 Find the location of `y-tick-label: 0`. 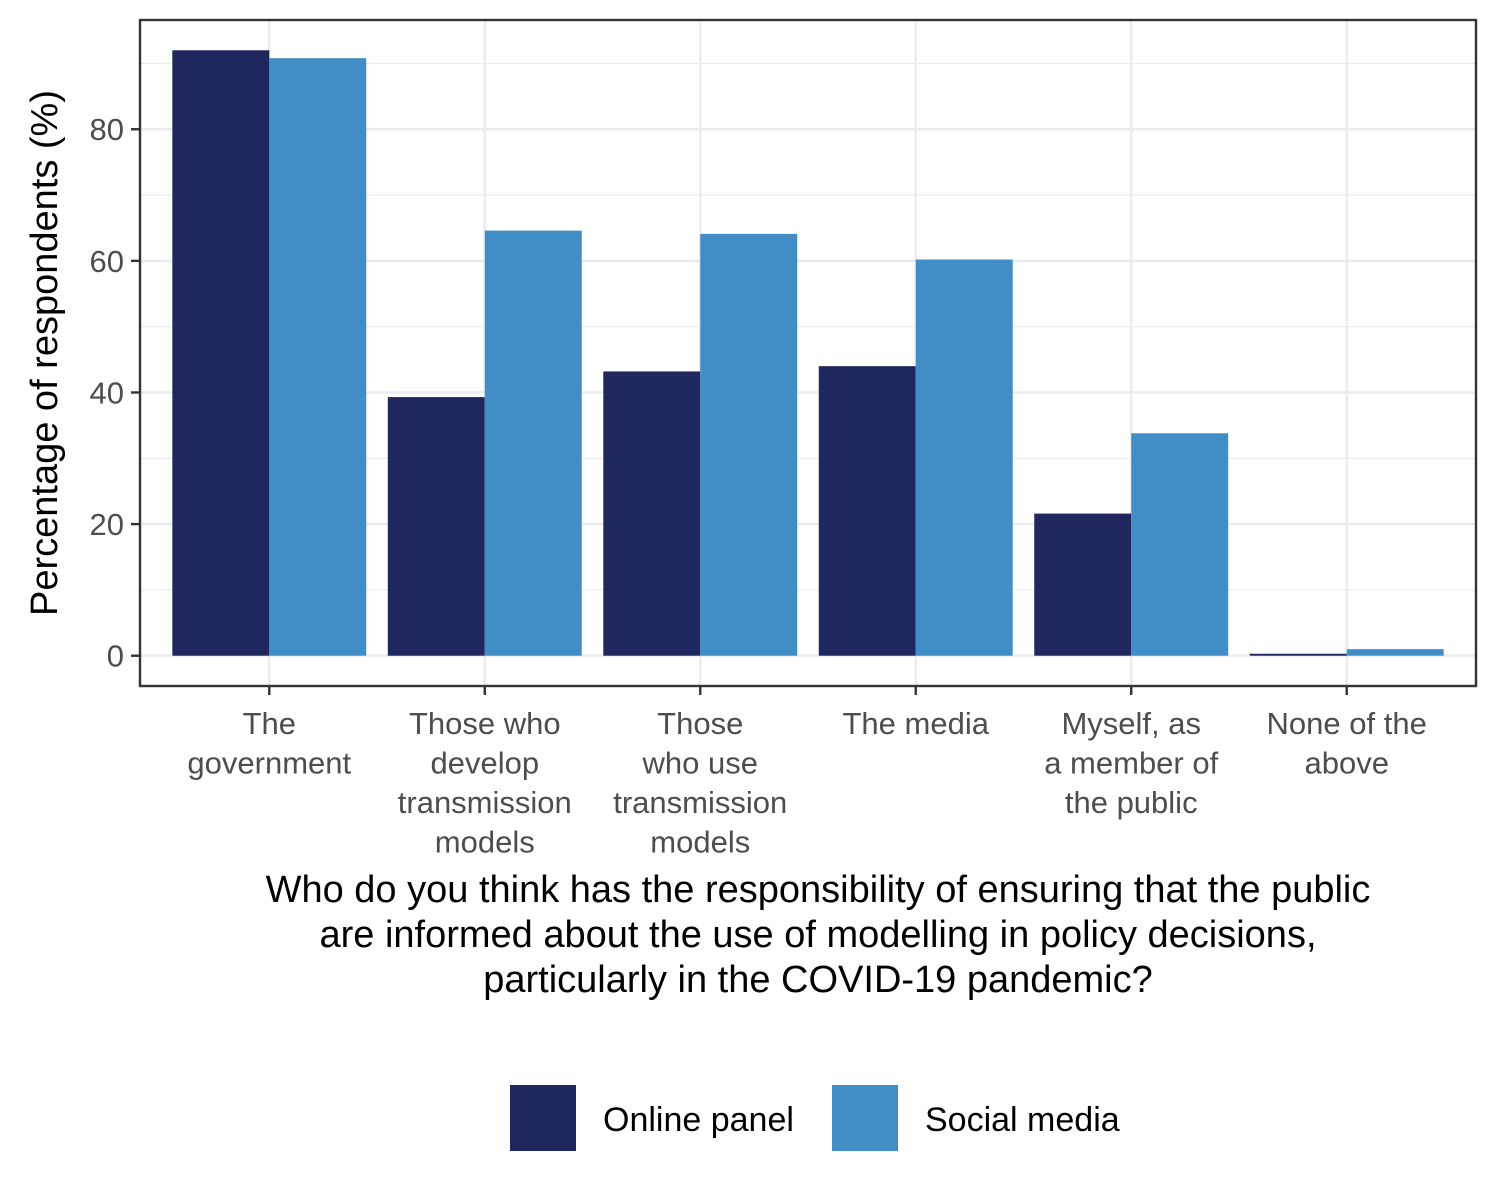

y-tick-label: 0 is located at coordinates (115, 656).